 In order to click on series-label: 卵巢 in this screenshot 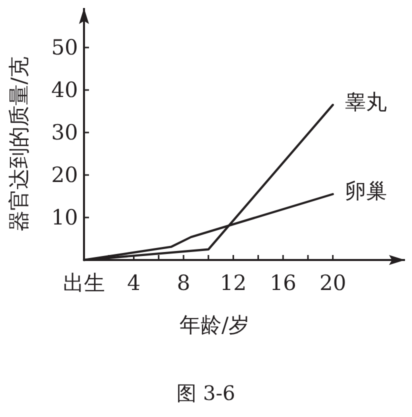, I will do `click(365, 191)`.